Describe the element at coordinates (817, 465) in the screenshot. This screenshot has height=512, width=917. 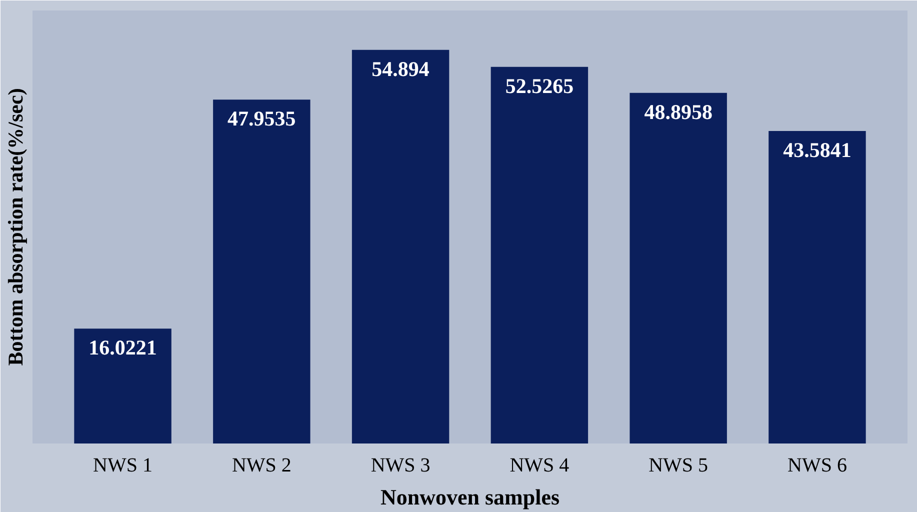
I see `x-tick-label: NWS 6` at that location.